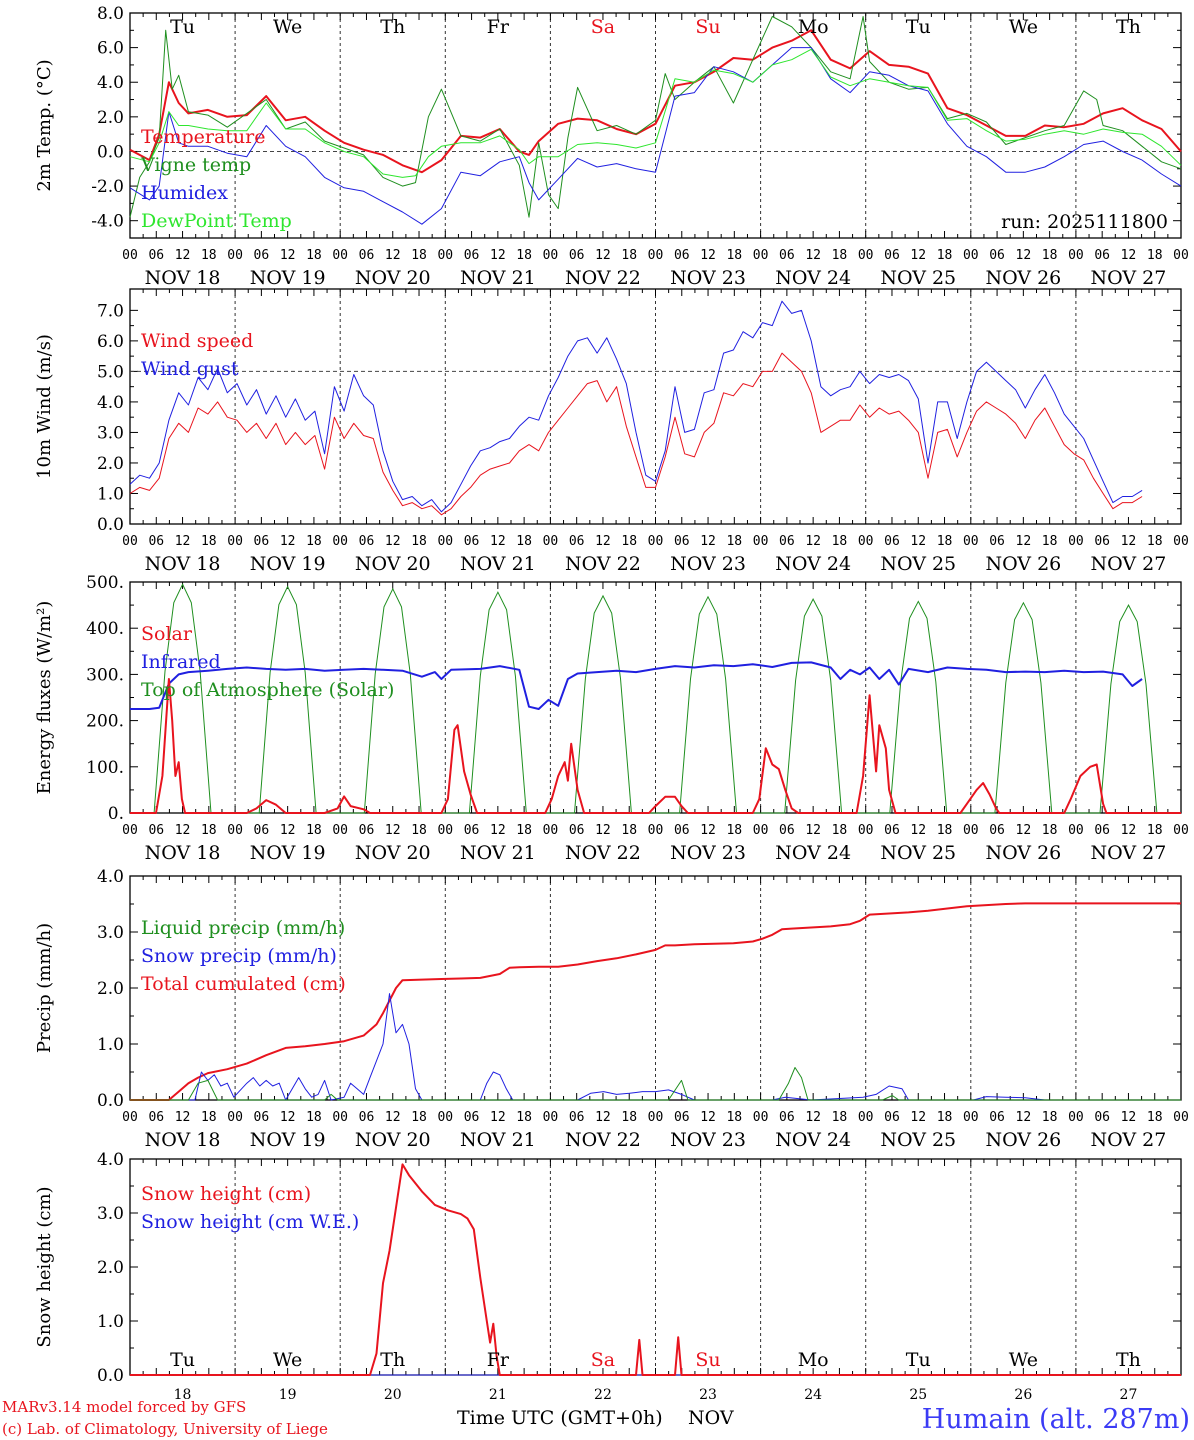 The image size is (1194, 1440). Describe the element at coordinates (707, 27) in the screenshot. I see `weekday-label: Su` at that location.